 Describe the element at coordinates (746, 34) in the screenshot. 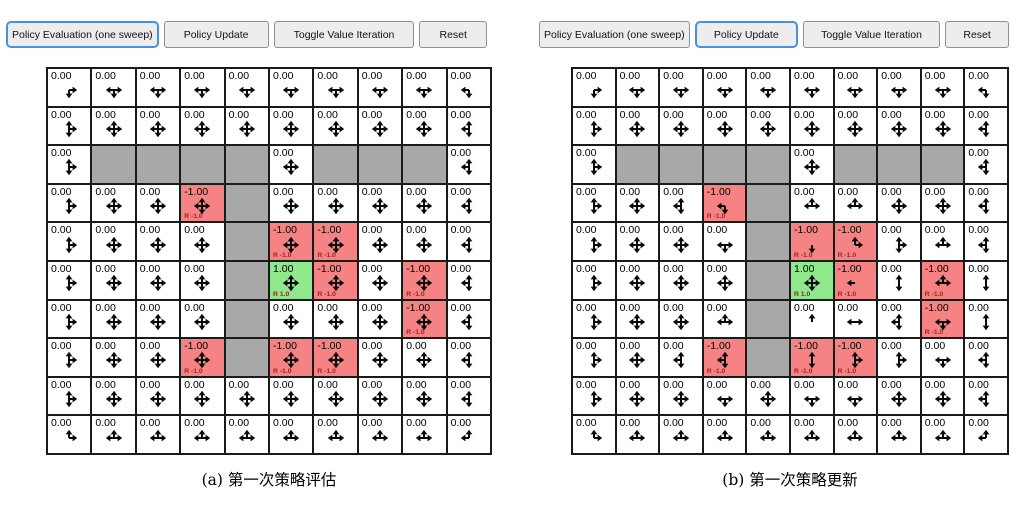

I see `policy-update-button: Policy Update` at that location.